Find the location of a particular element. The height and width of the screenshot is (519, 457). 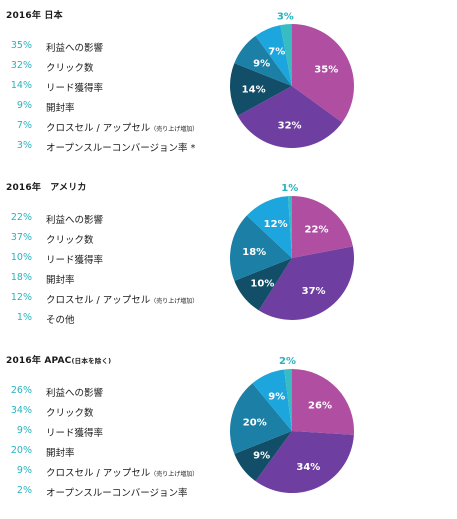

slice-label: 37% is located at coordinates (314, 291).